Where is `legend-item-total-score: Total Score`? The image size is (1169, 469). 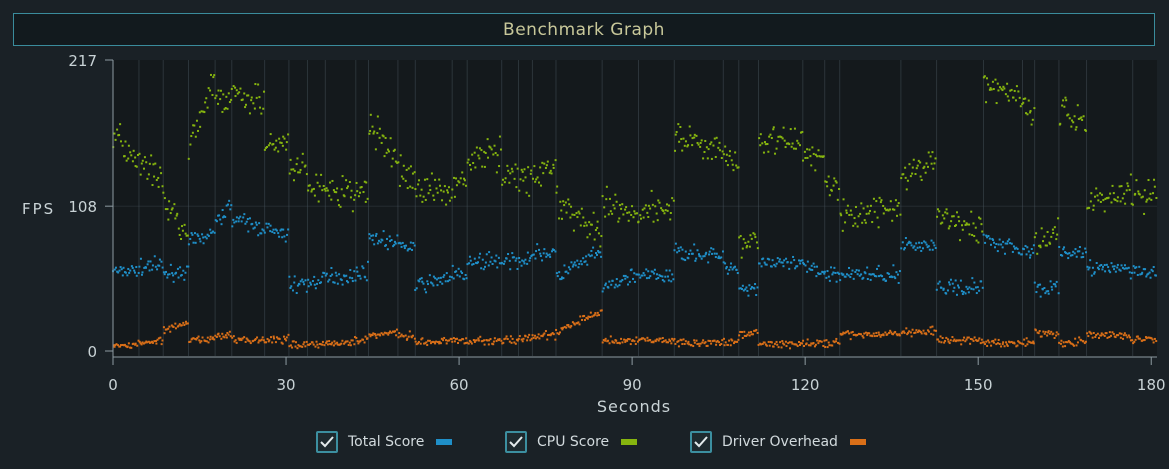
legend-item-total-score: Total Score is located at coordinates (384, 442).